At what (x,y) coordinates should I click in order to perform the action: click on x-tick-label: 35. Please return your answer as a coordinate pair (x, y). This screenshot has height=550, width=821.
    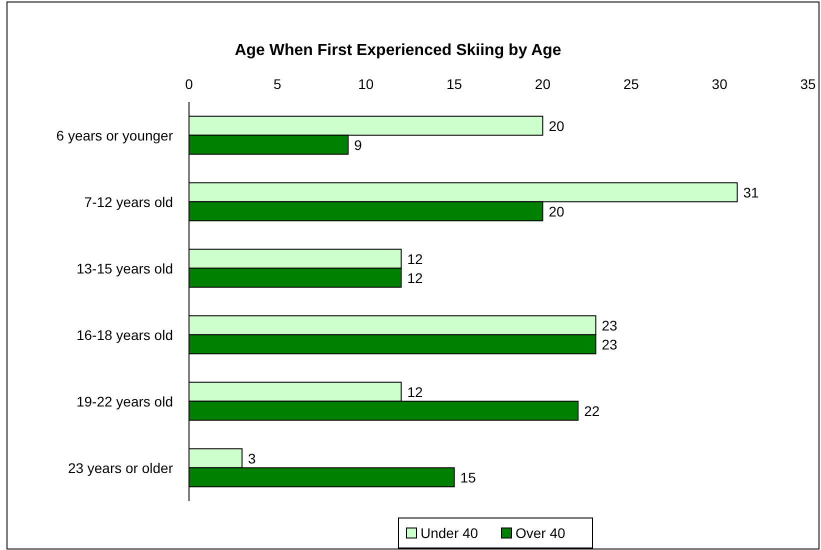
    Looking at the image, I should click on (808, 84).